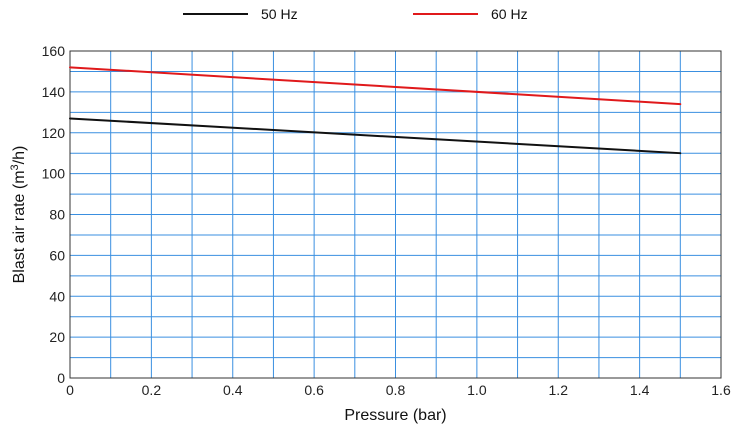 The image size is (740, 430). I want to click on x-tick-label: 0.8, so click(396, 390).